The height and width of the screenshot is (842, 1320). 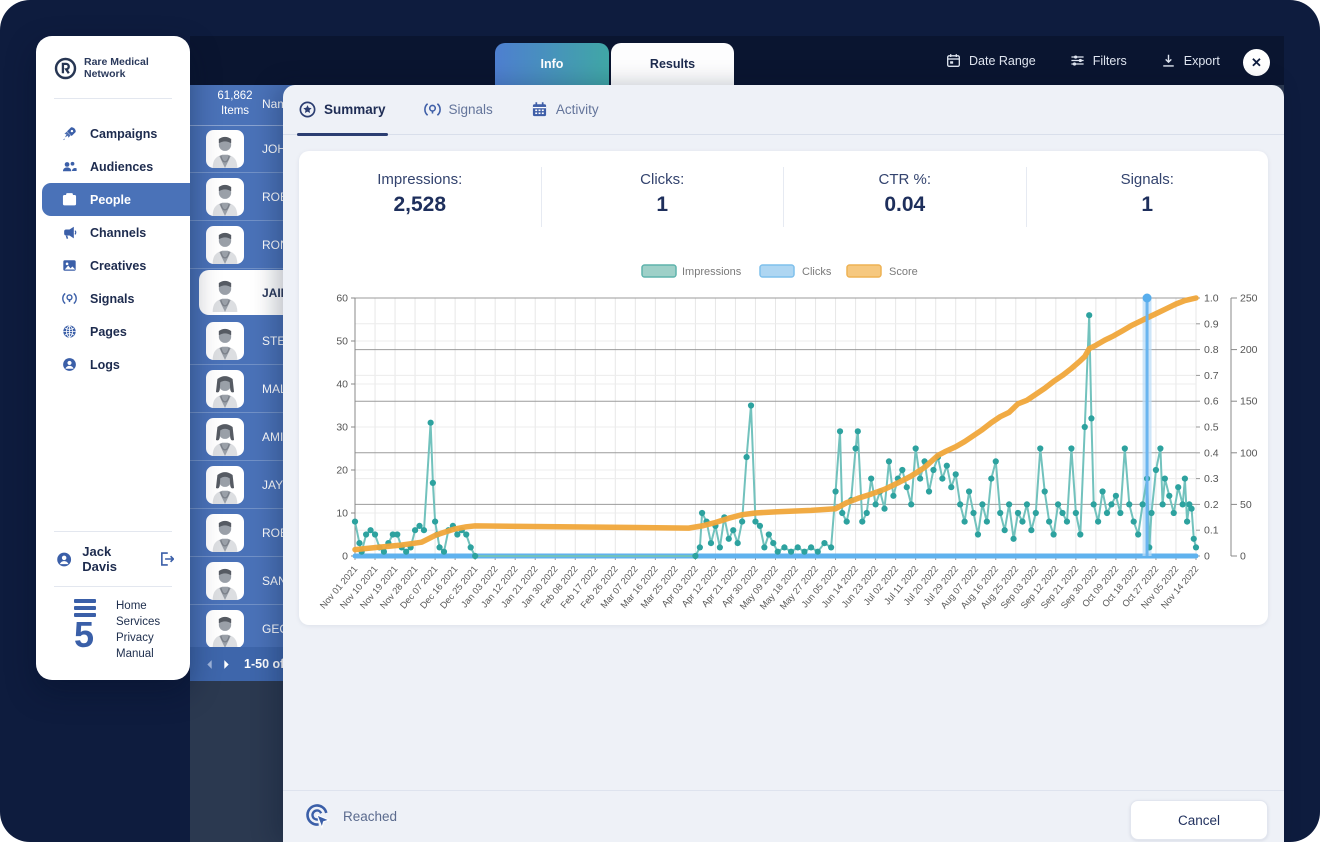 What do you see at coordinates (1211, 402) in the screenshot?
I see `right-ratio-axis-label: 0.6` at bounding box center [1211, 402].